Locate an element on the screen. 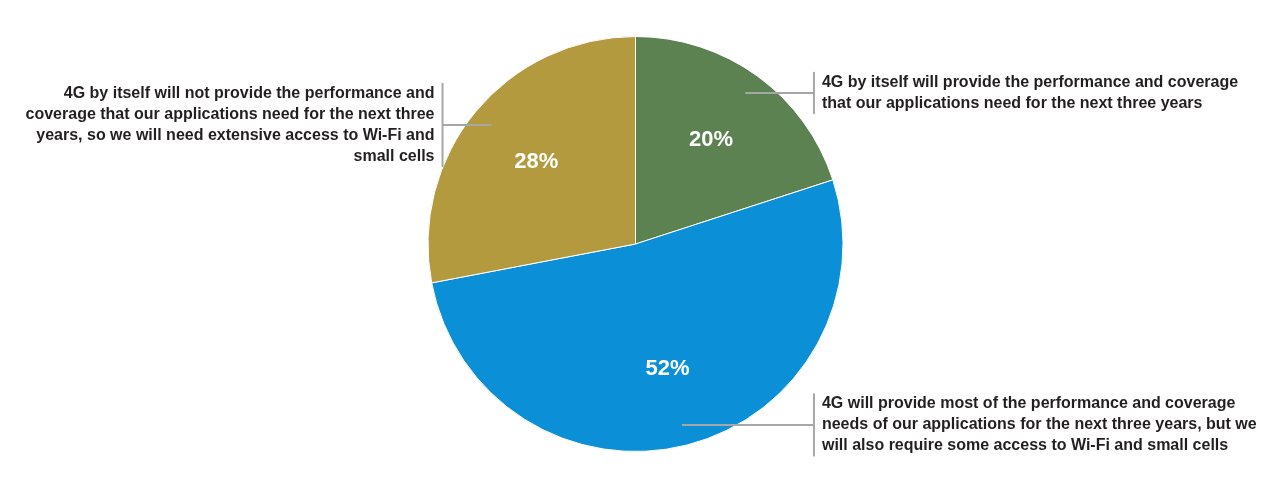 The height and width of the screenshot is (490, 1271). slice-label: 4G will provide most of the performance and coverage needs of our applications for the next three years, but we will also require some access to Wi-Fi and small cells is located at coordinates (1038, 424).